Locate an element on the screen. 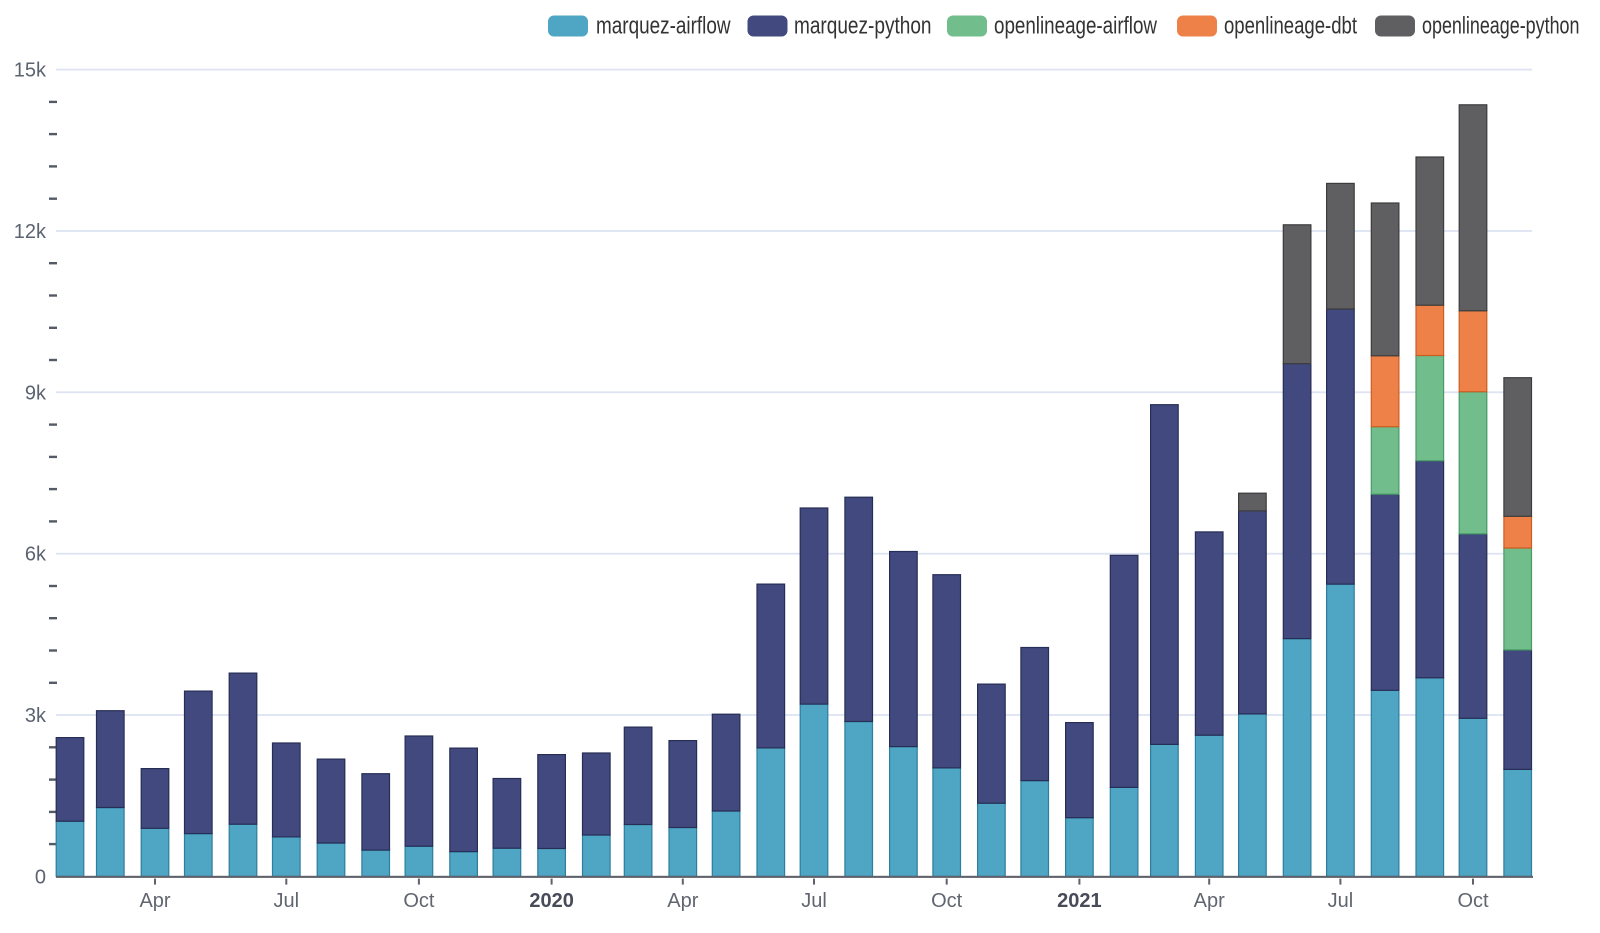 Image resolution: width=1600 pixels, height=933 pixels. svg-text: 9k is located at coordinates (36, 393).